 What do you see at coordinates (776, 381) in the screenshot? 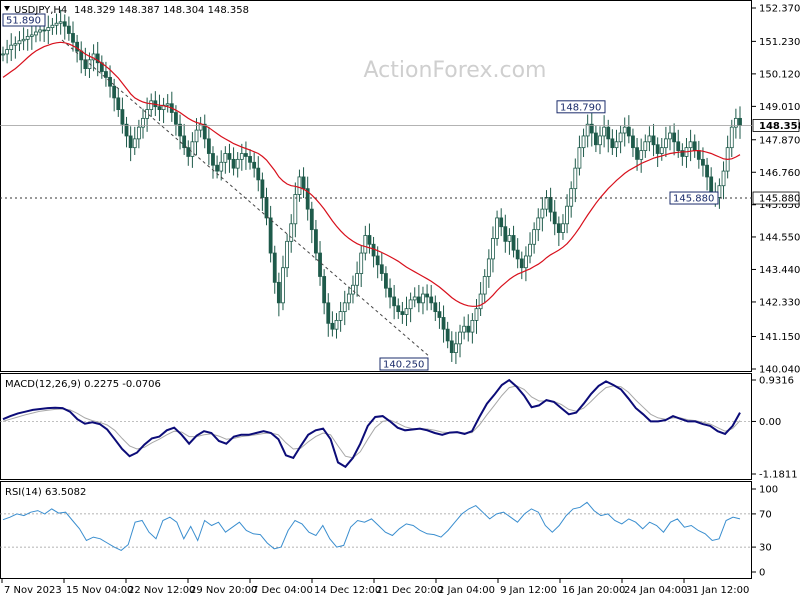
I see `macd-axis-label: 0.9316` at bounding box center [776, 381].